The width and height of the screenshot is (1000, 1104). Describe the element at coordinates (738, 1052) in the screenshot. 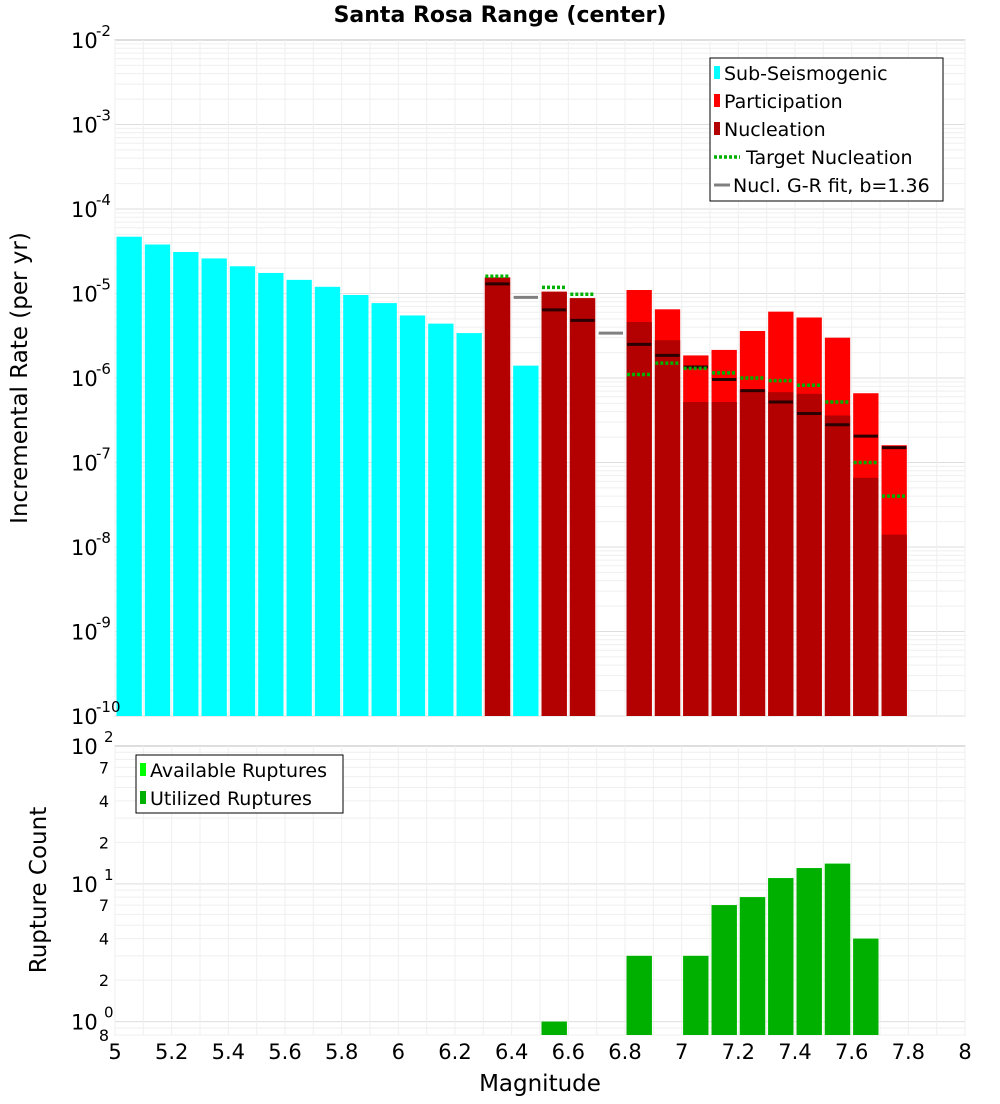

I see `x-tick-label: 7.2` at that location.